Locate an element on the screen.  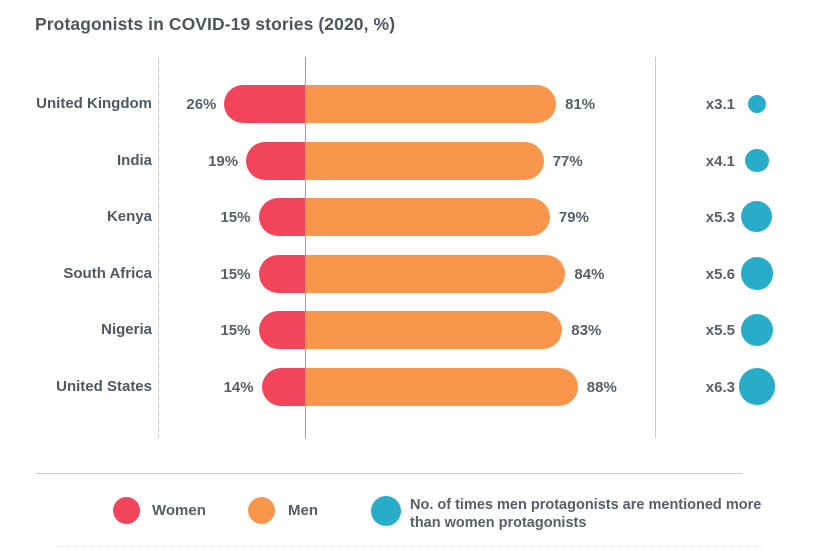
legend-men-dot is located at coordinates (261, 510).